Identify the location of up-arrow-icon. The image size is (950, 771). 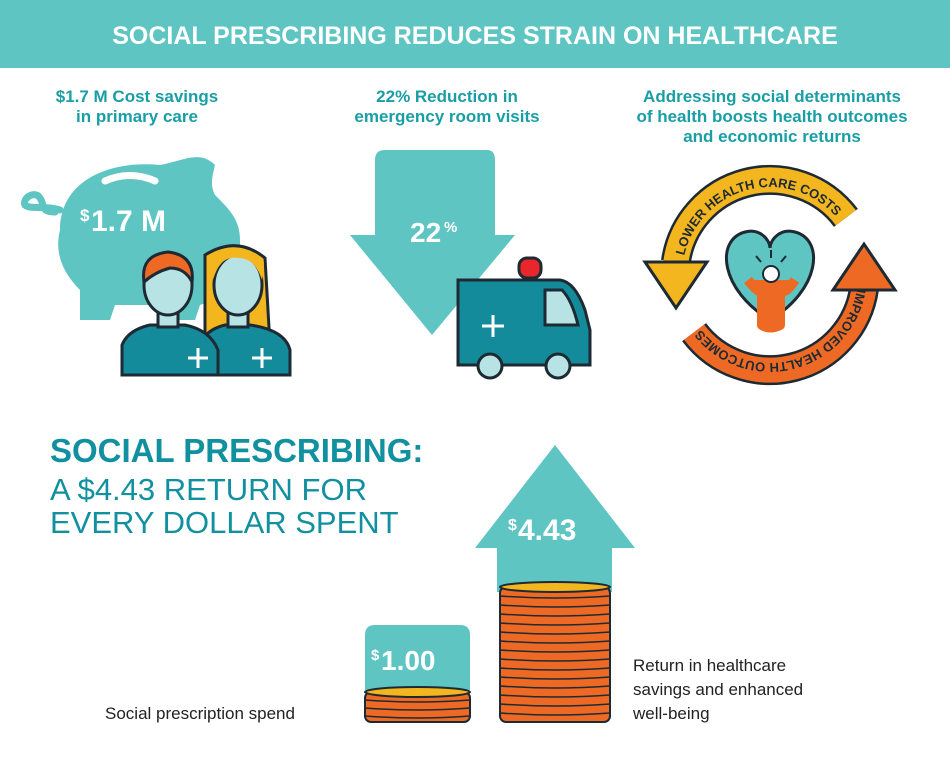
(555, 518).